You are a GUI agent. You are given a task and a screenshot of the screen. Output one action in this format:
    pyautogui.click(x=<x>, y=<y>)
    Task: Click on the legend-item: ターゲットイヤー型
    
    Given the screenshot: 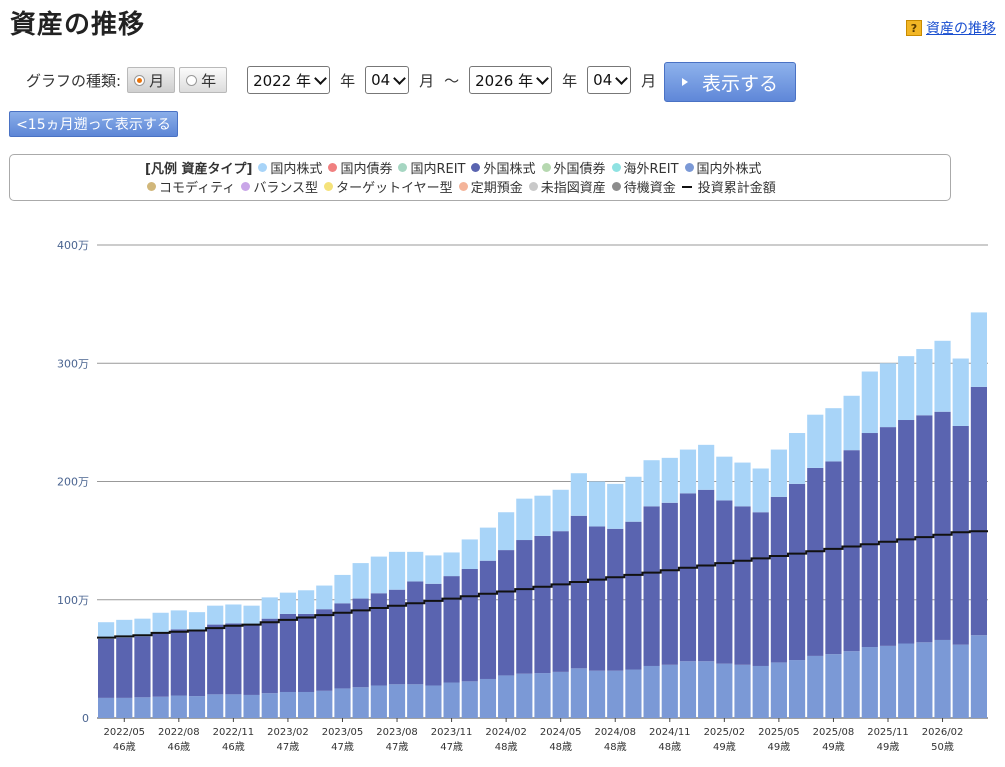 What is the action you would take?
    pyautogui.click(x=388, y=186)
    